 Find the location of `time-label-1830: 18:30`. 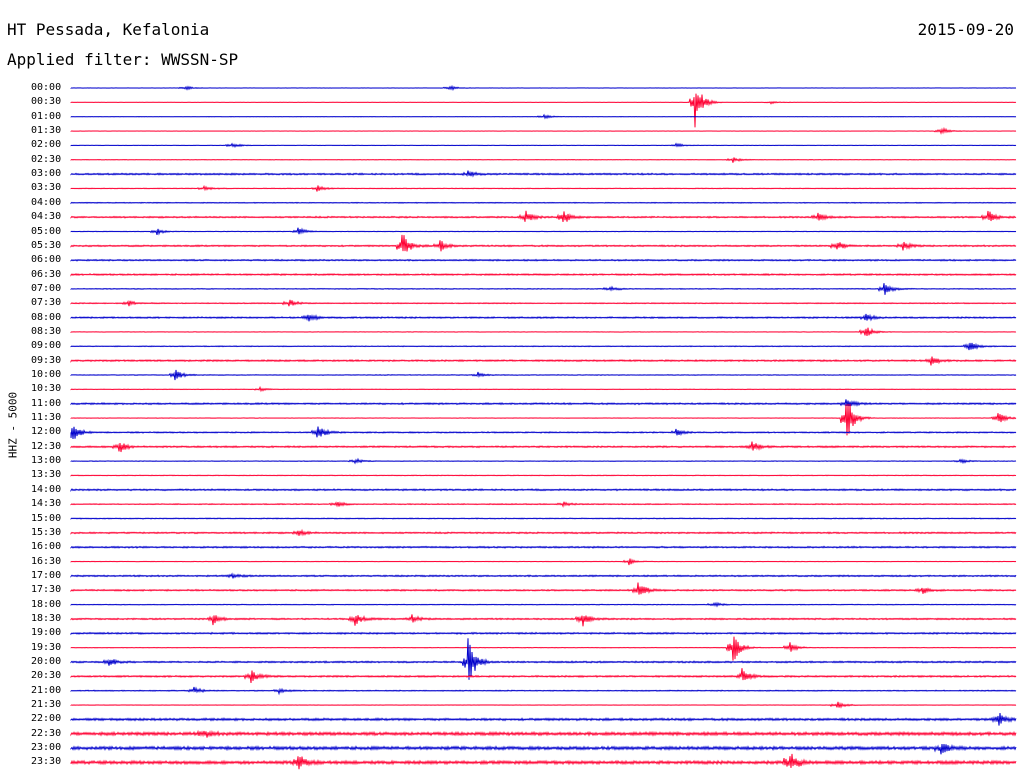

time-label-1830: 18:30 is located at coordinates (46, 618).